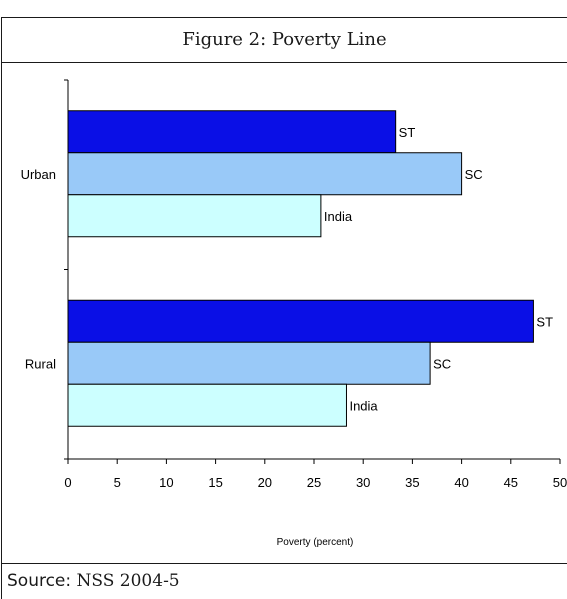 This screenshot has height=599, width=567. I want to click on x-tick-label: 15, so click(215, 482).